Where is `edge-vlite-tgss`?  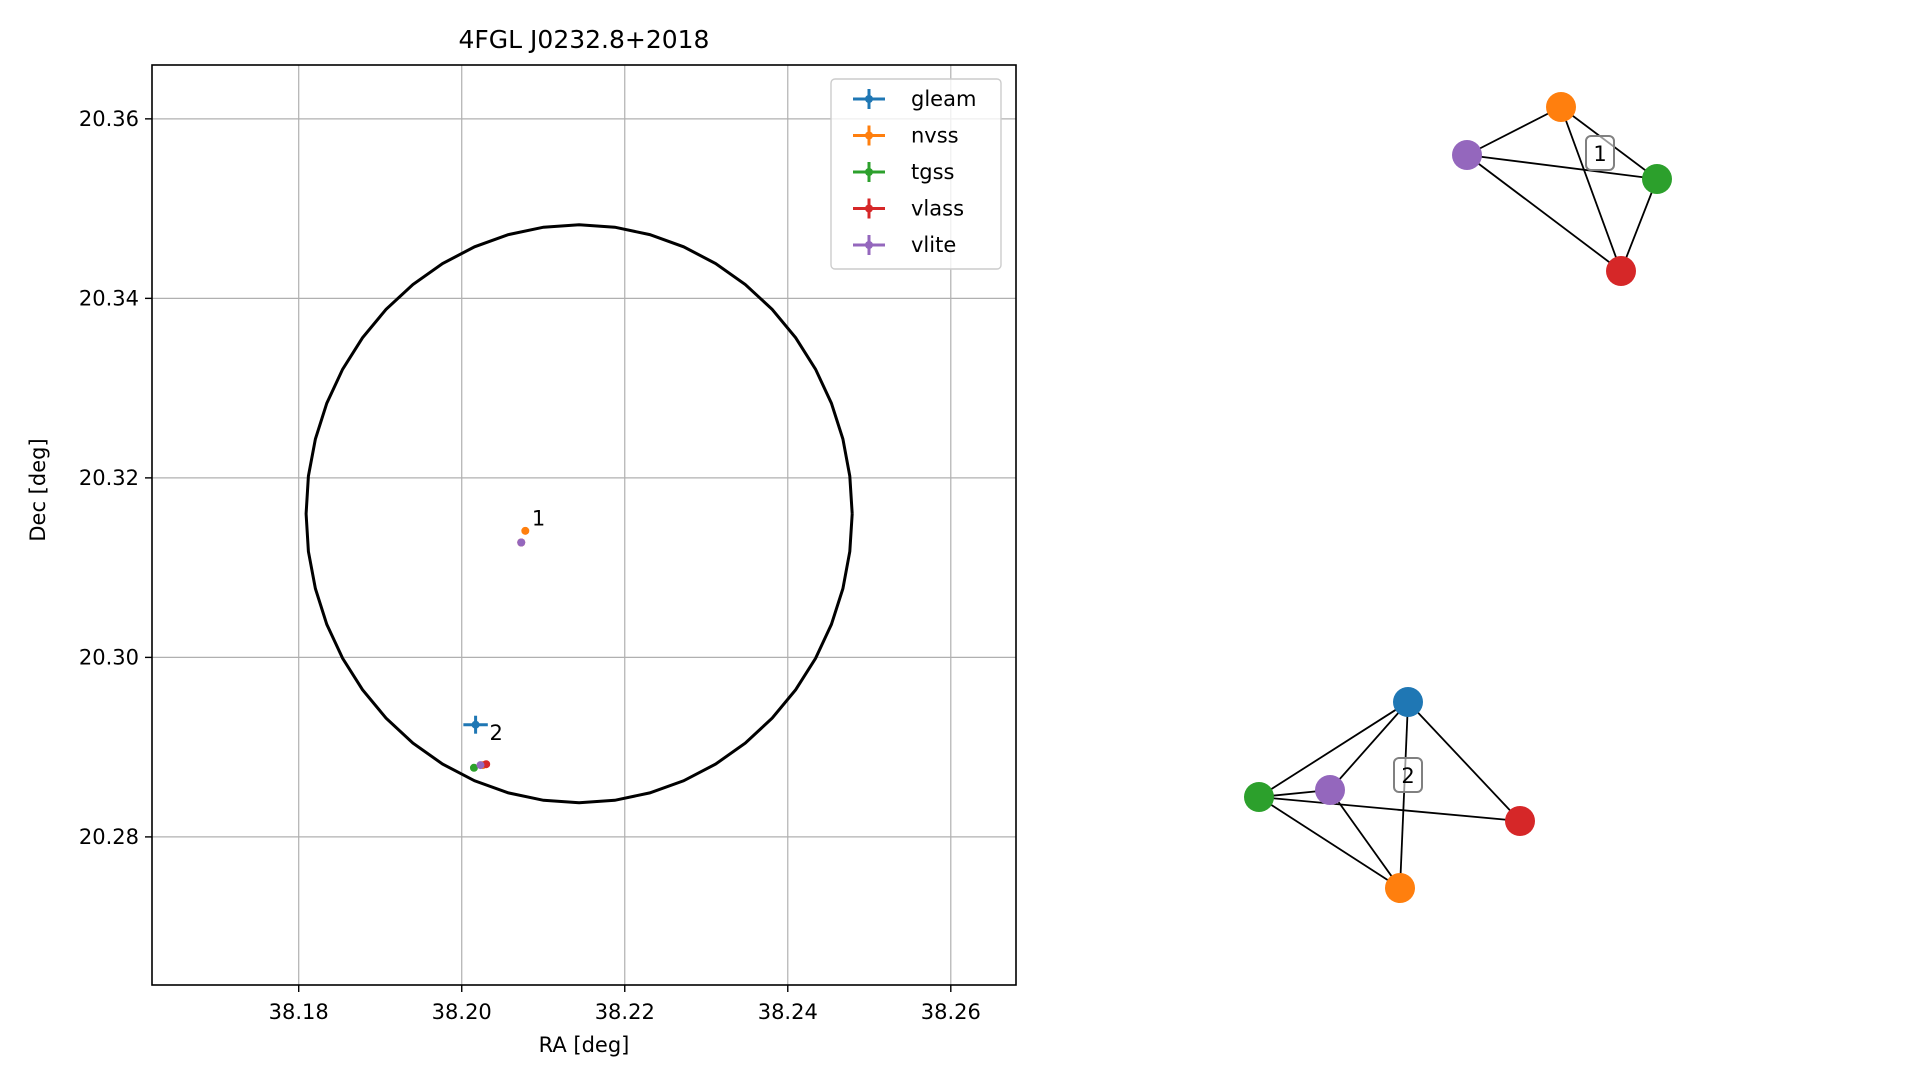 edge-vlite-tgss is located at coordinates (1562, 167).